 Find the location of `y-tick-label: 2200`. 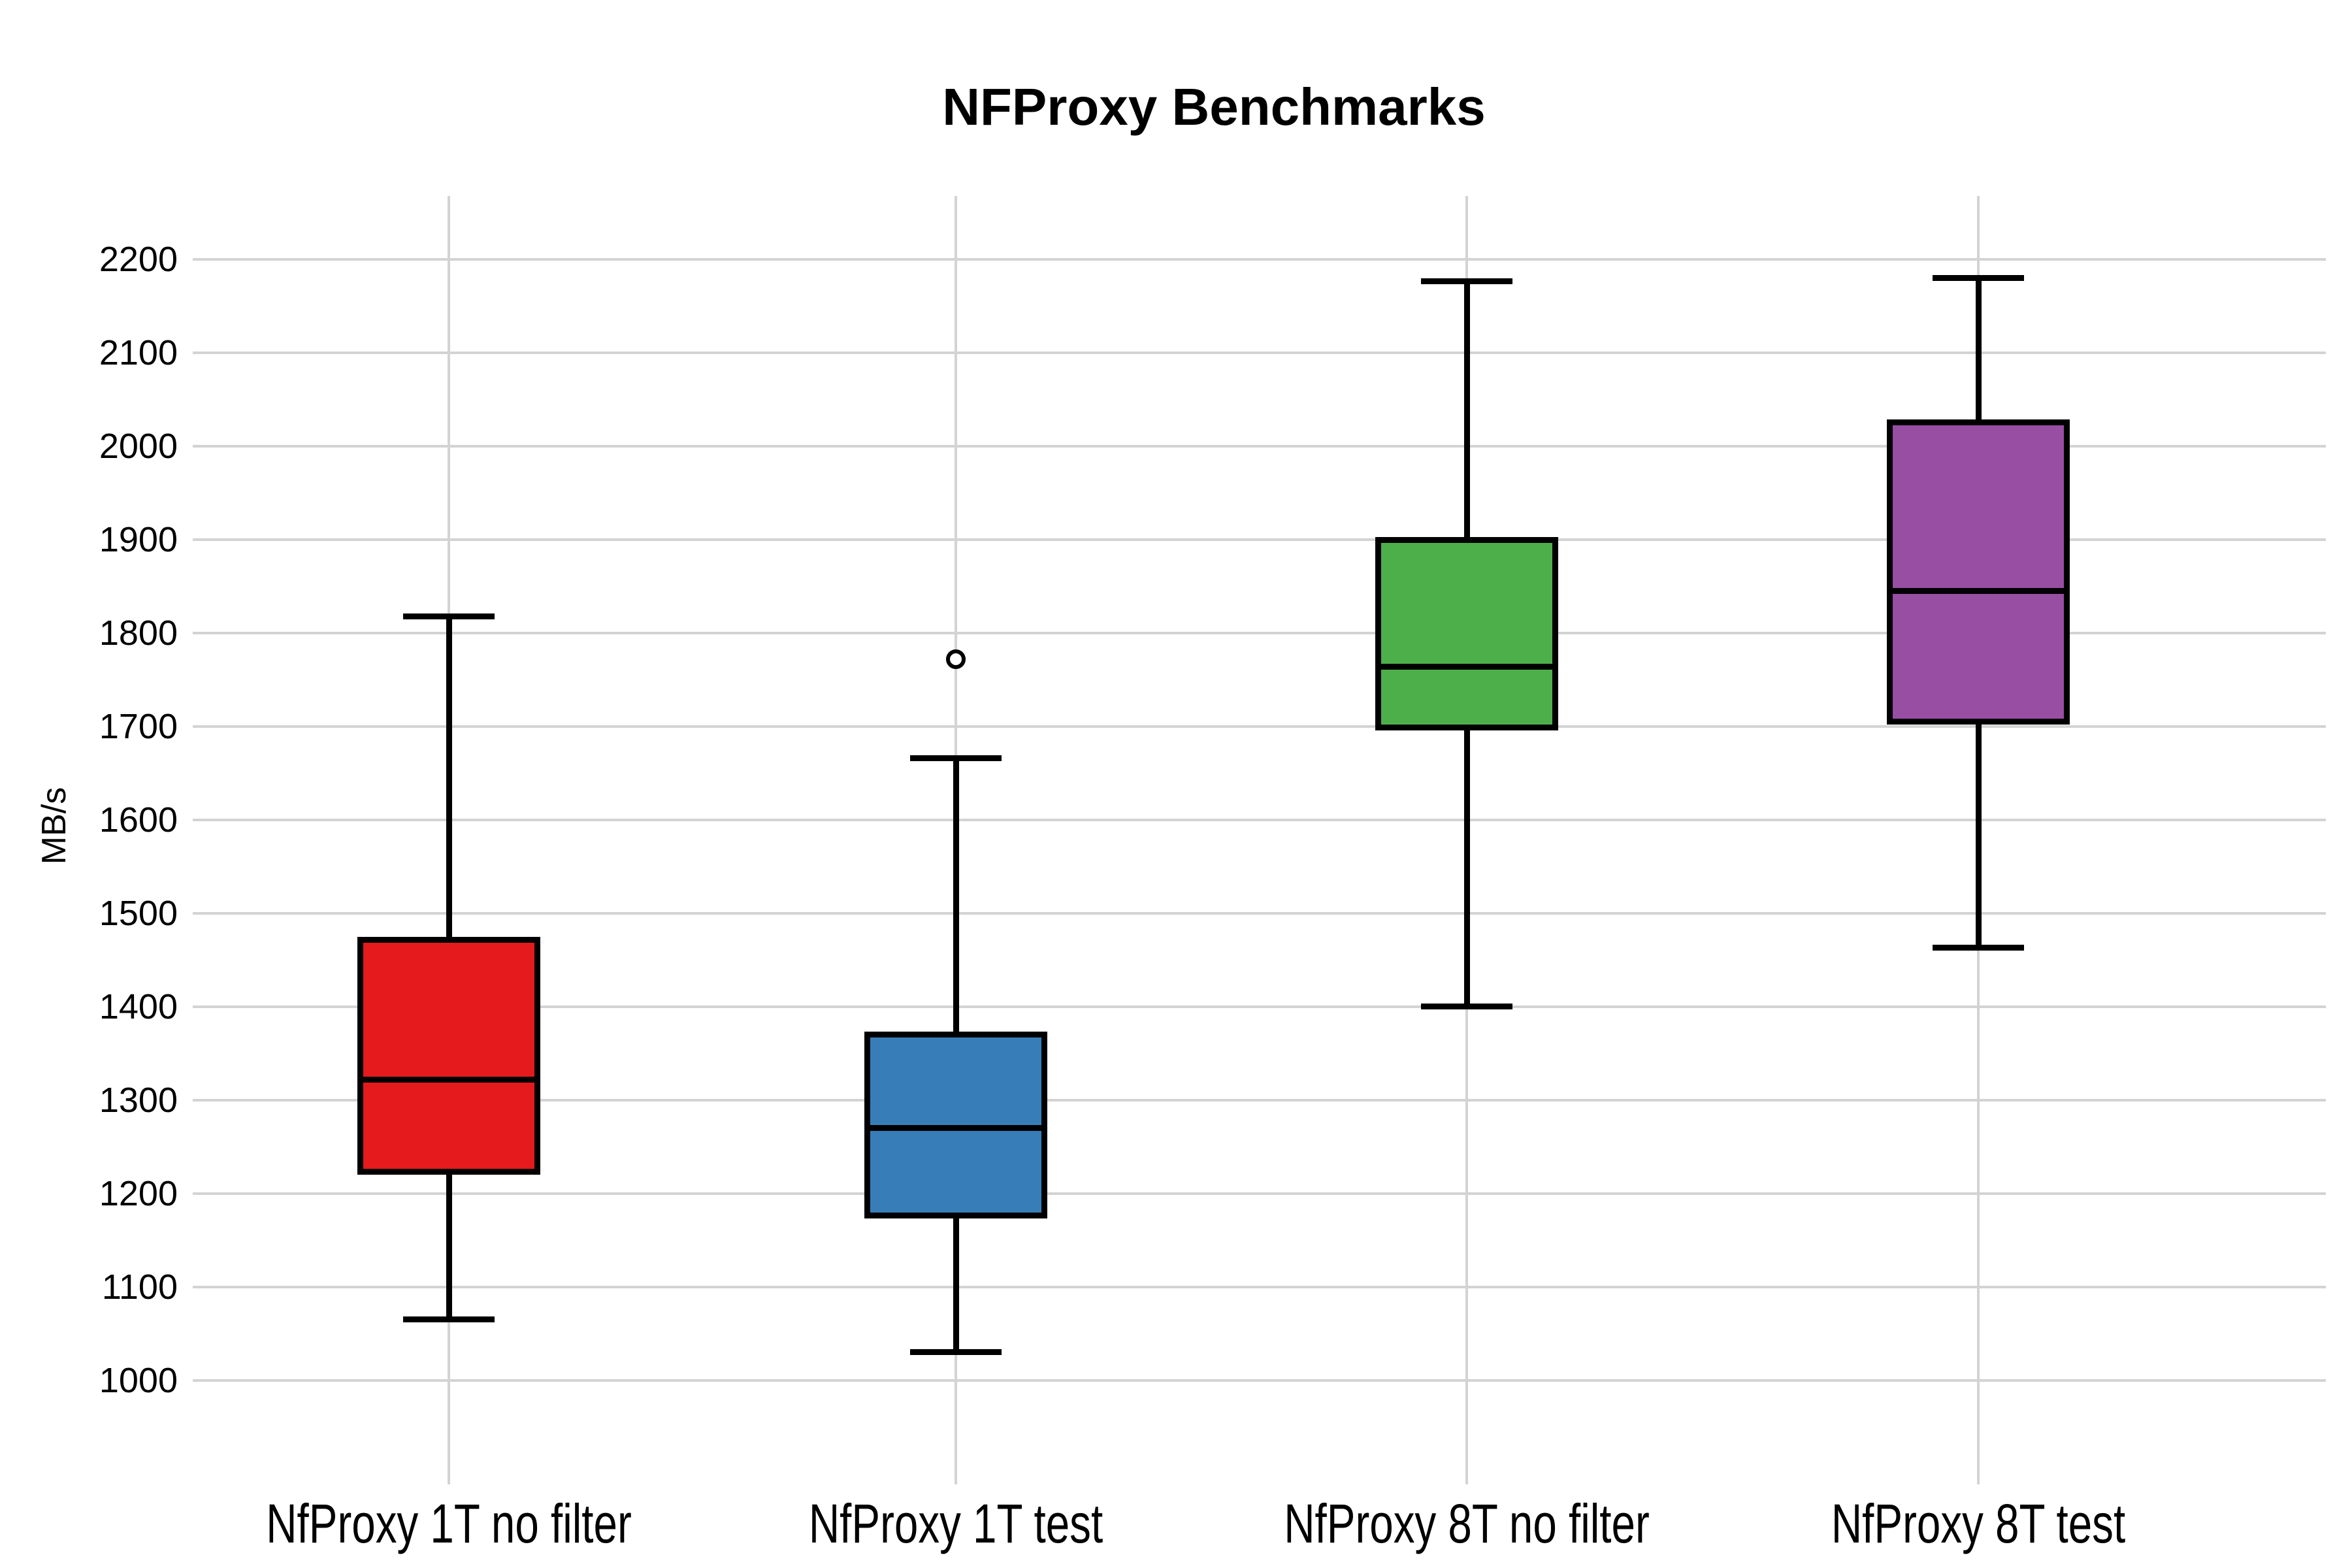

y-tick-label: 2200 is located at coordinates (138, 260).